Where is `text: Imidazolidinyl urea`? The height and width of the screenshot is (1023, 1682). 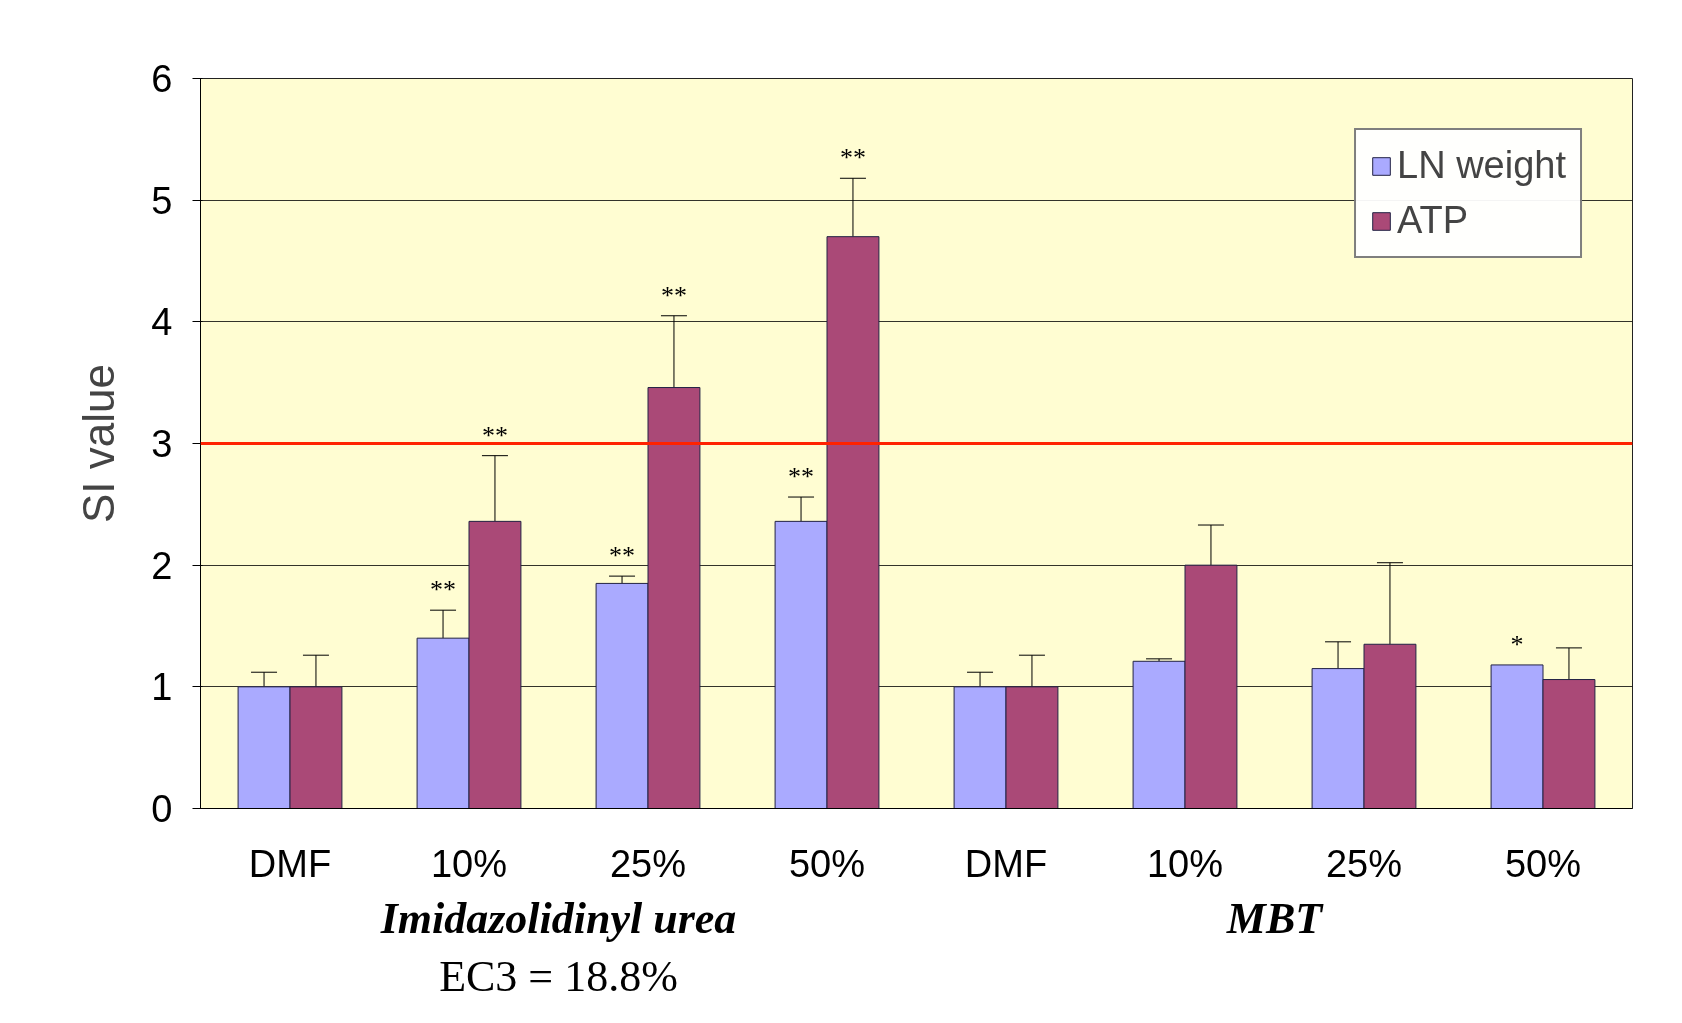
text: Imidazolidinyl urea is located at coordinates (558, 918).